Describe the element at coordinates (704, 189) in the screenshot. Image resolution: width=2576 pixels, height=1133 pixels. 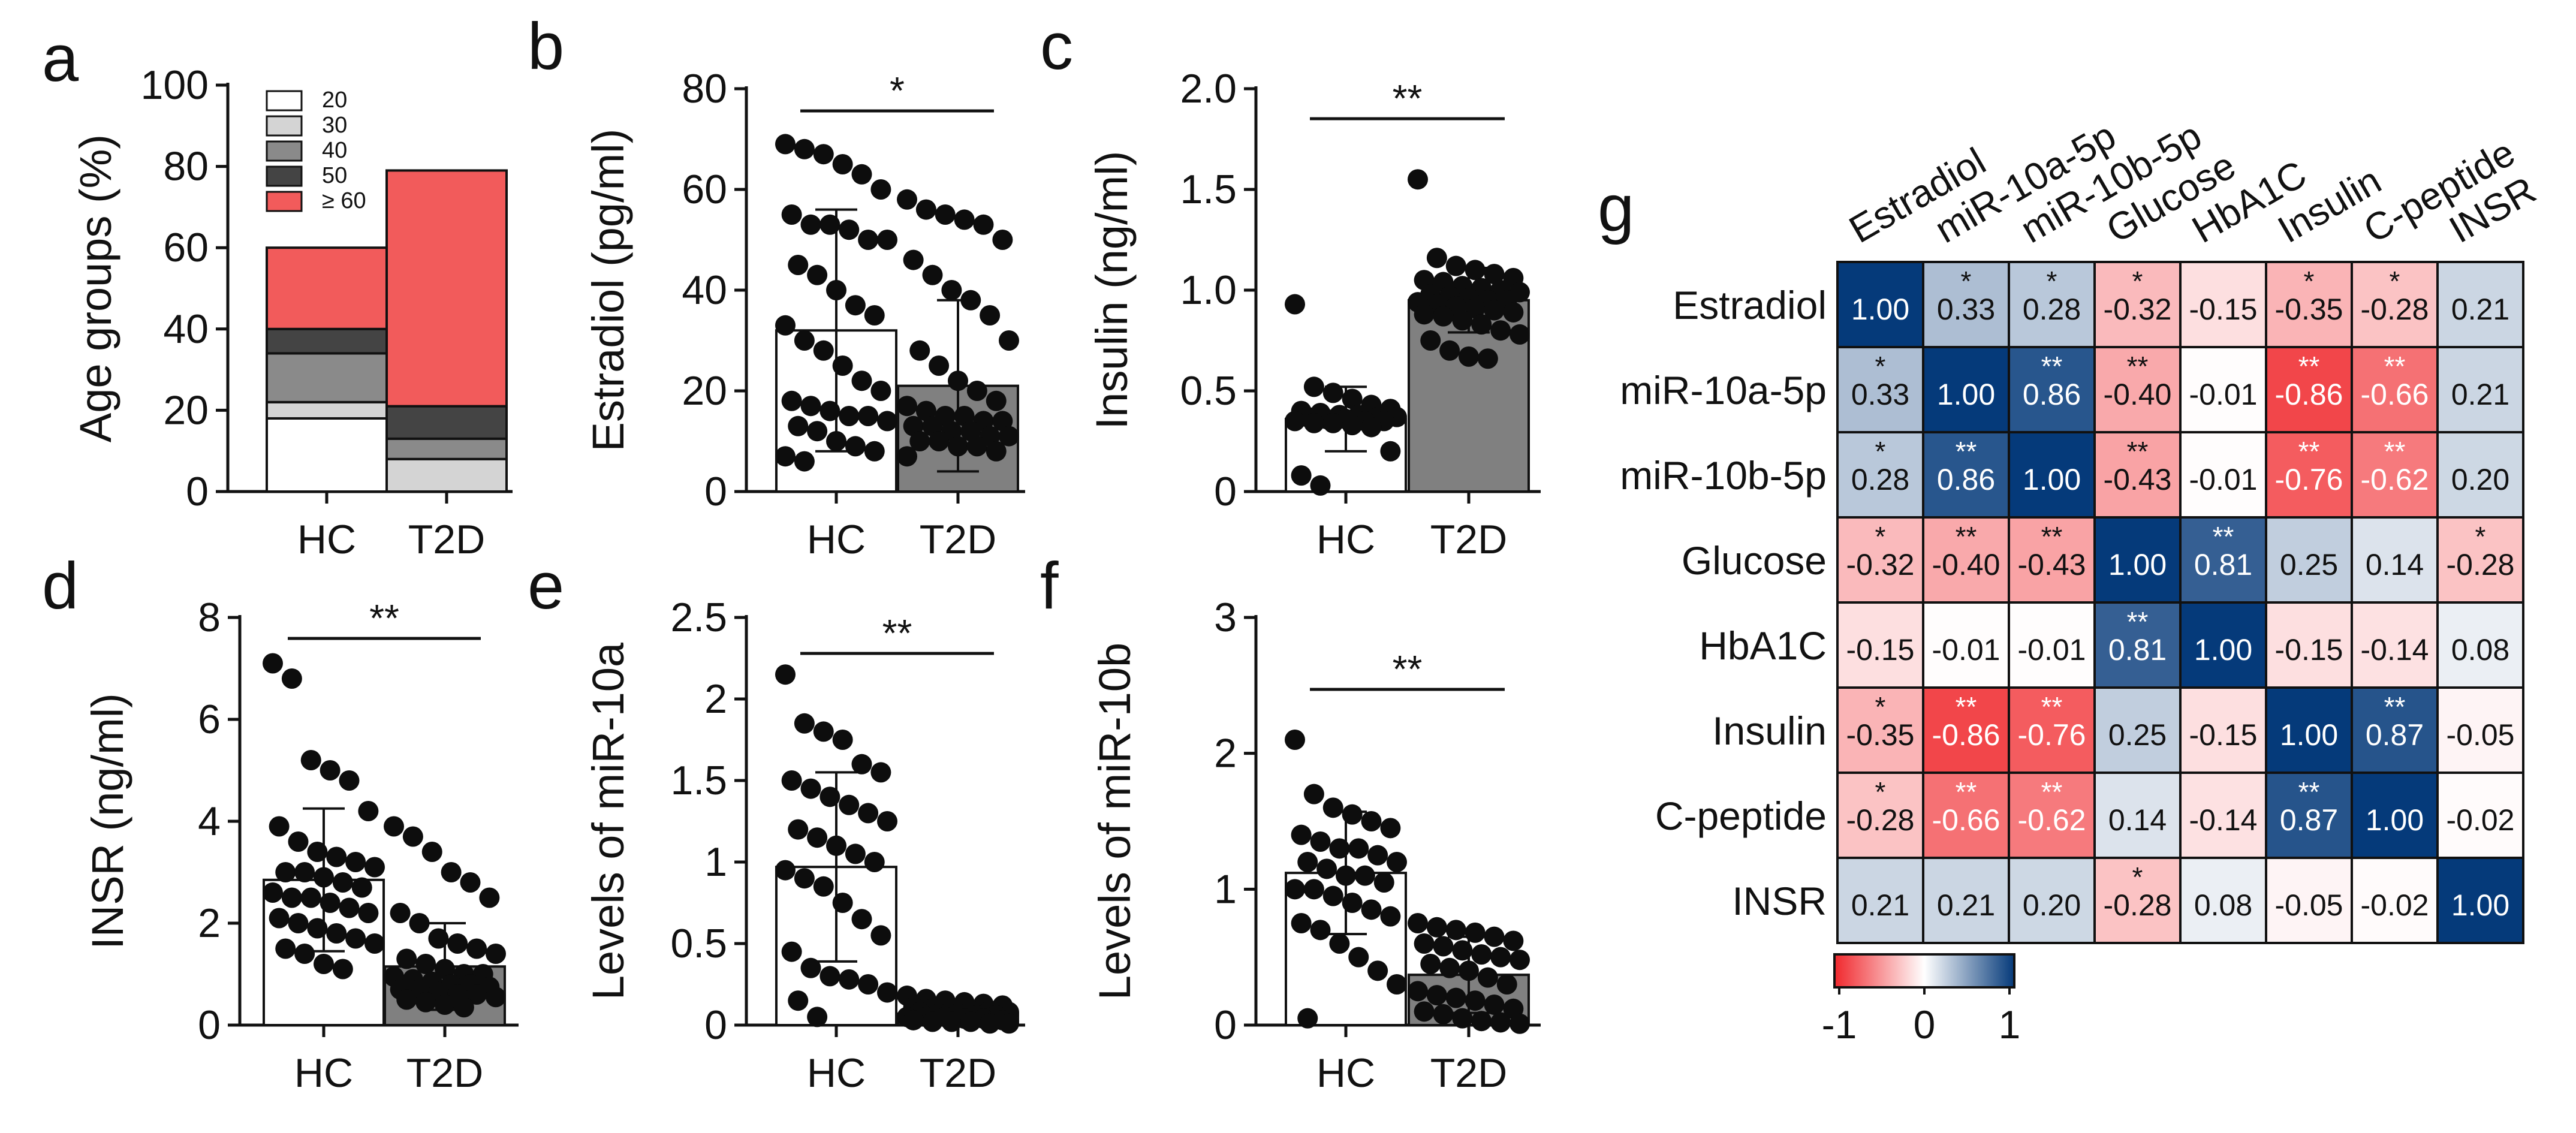
I see `y-tick-label: 60` at that location.